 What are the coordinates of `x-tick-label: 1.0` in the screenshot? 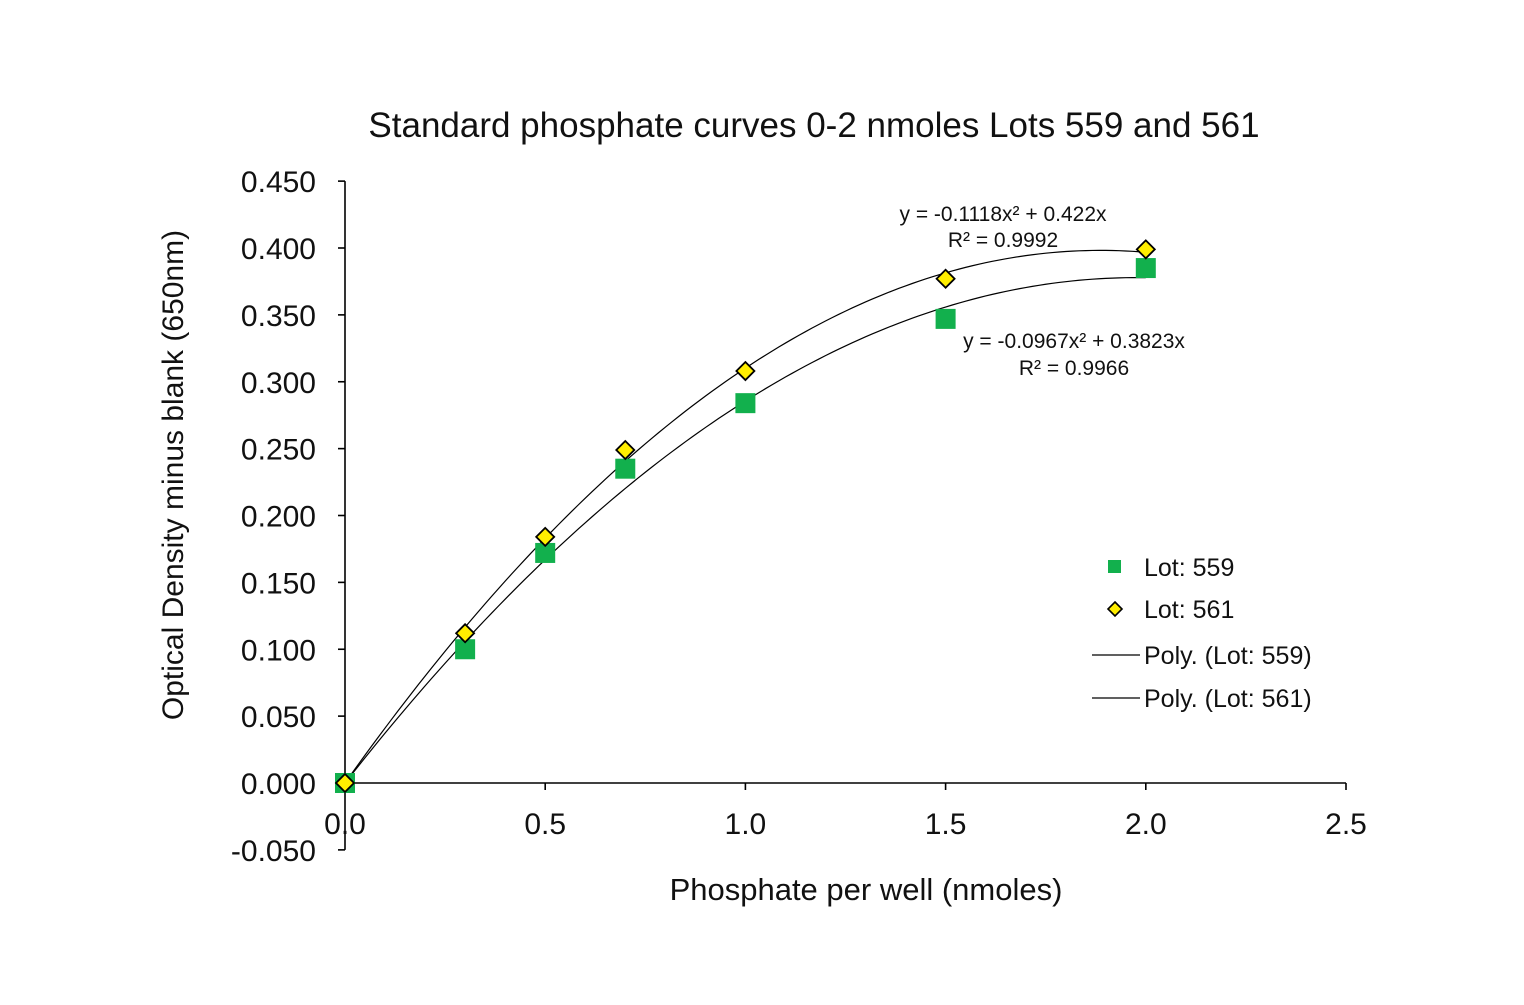 It's located at (746, 824).